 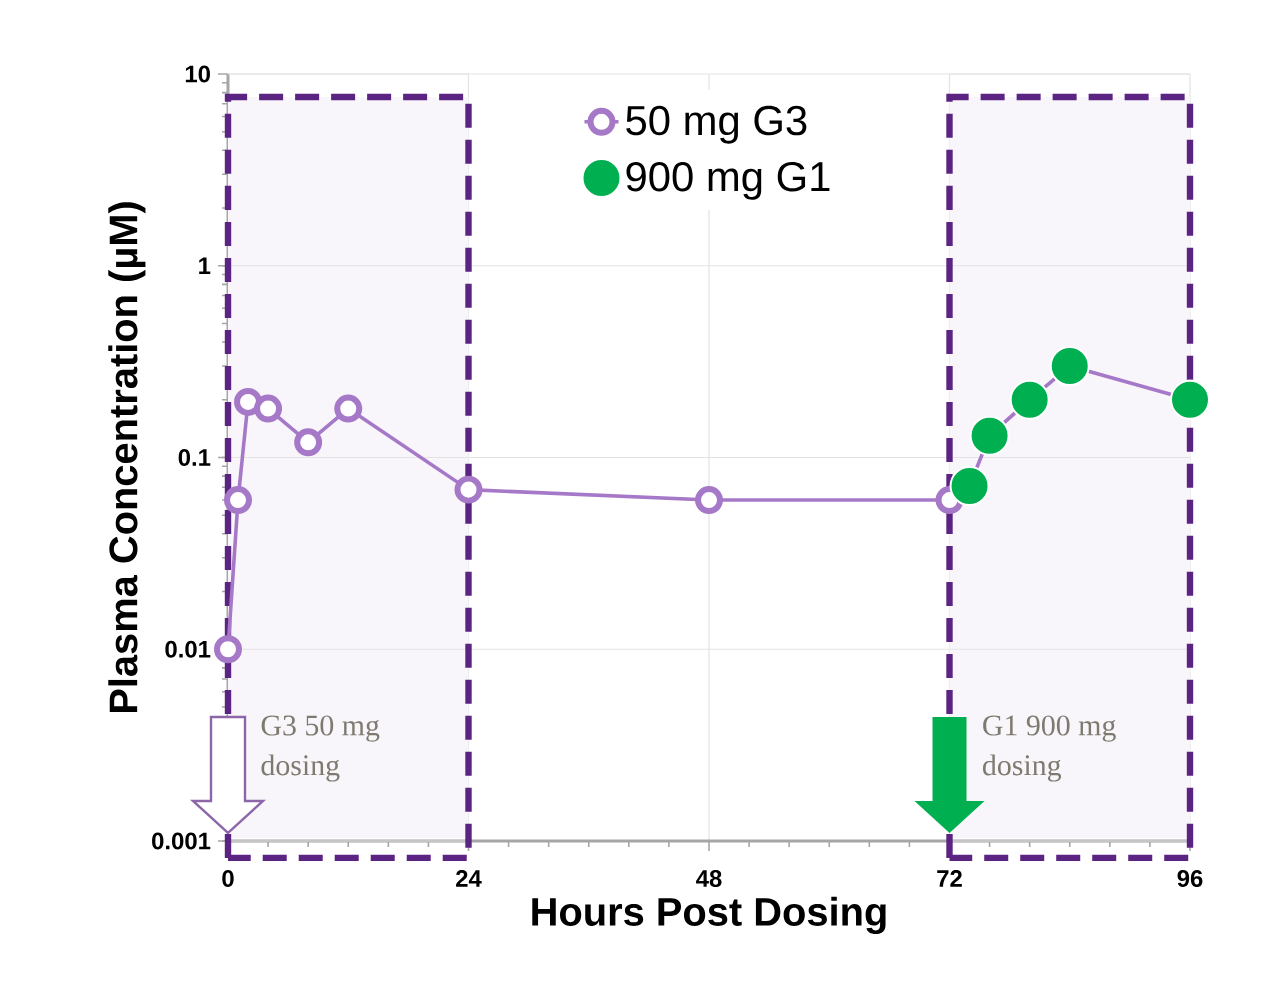 I want to click on legend-label: 900 mg G1, so click(x=728, y=180).